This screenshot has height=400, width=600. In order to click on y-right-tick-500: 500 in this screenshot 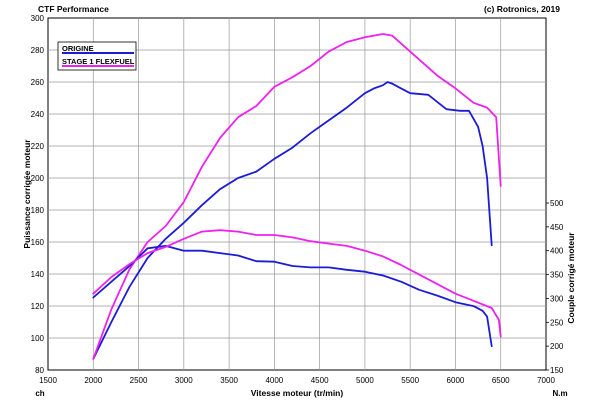, I will do `click(557, 203)`.